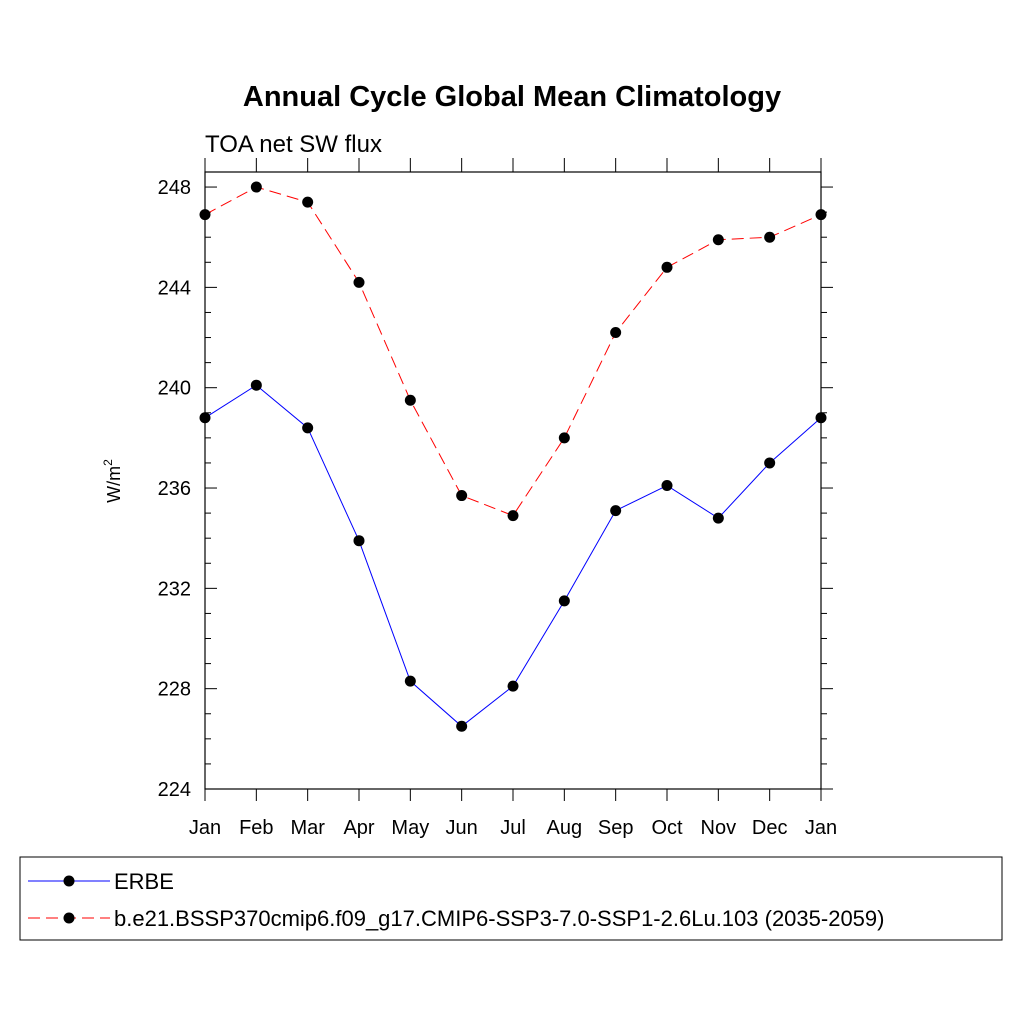 This screenshot has height=1024, width=1024. Describe the element at coordinates (174, 389) in the screenshot. I see `y-tick-label: 240` at that location.